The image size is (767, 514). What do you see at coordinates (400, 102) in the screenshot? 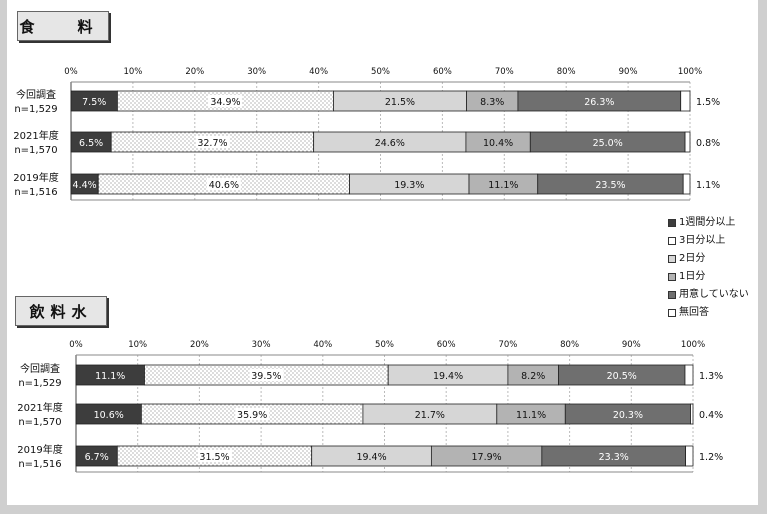
I see `data-label: 21.5%` at bounding box center [400, 102].